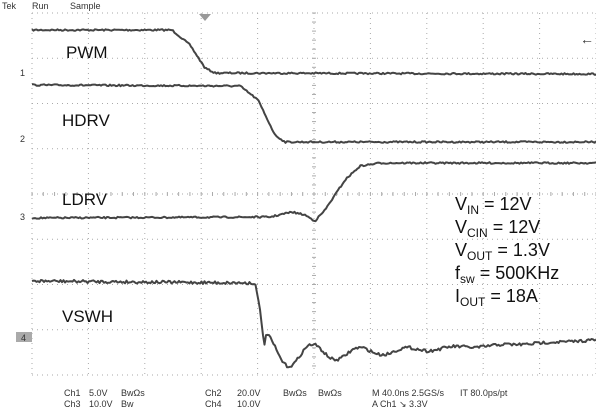 The image size is (596, 415). Describe the element at coordinates (72, 404) in the screenshot. I see `status-text: Ch3` at that location.